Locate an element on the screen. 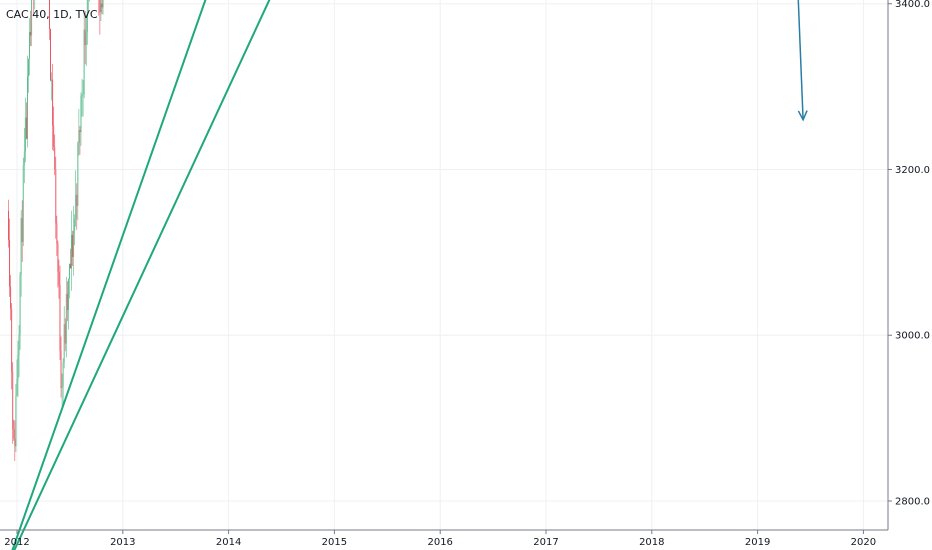  x-tick-label: 2013 is located at coordinates (122, 542).